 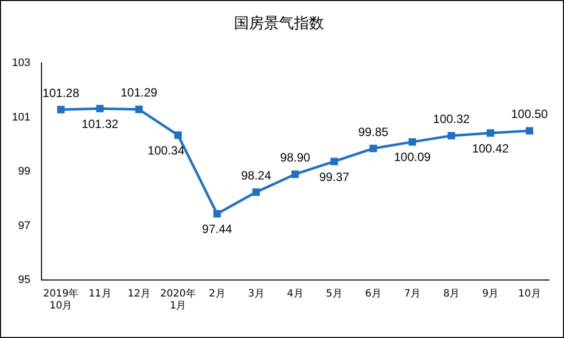 I want to click on x-tick-label: 8月, so click(x=451, y=294).